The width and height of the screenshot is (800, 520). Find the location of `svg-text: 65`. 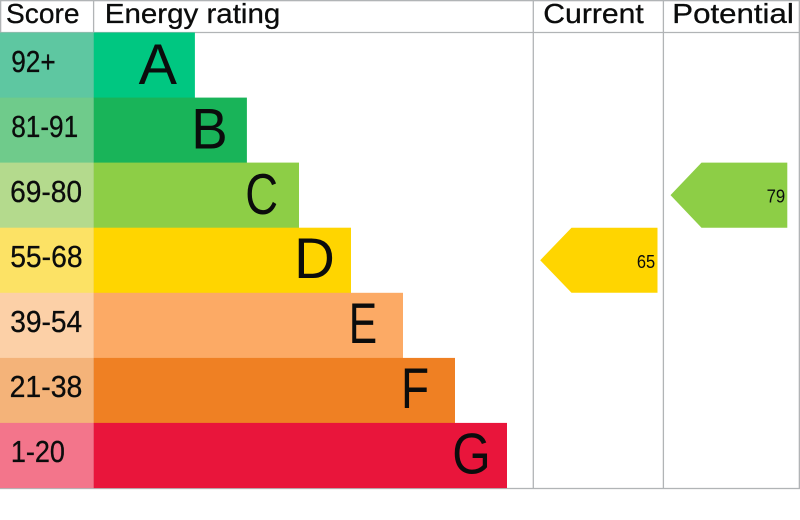

svg-text: 65 is located at coordinates (646, 262).